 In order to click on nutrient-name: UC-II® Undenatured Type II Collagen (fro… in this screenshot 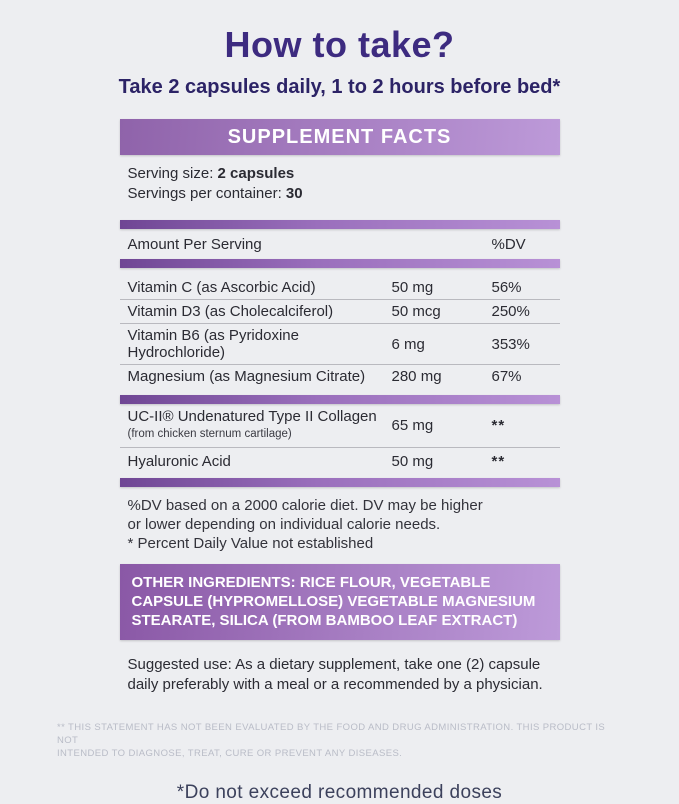, I will do `click(260, 425)`.